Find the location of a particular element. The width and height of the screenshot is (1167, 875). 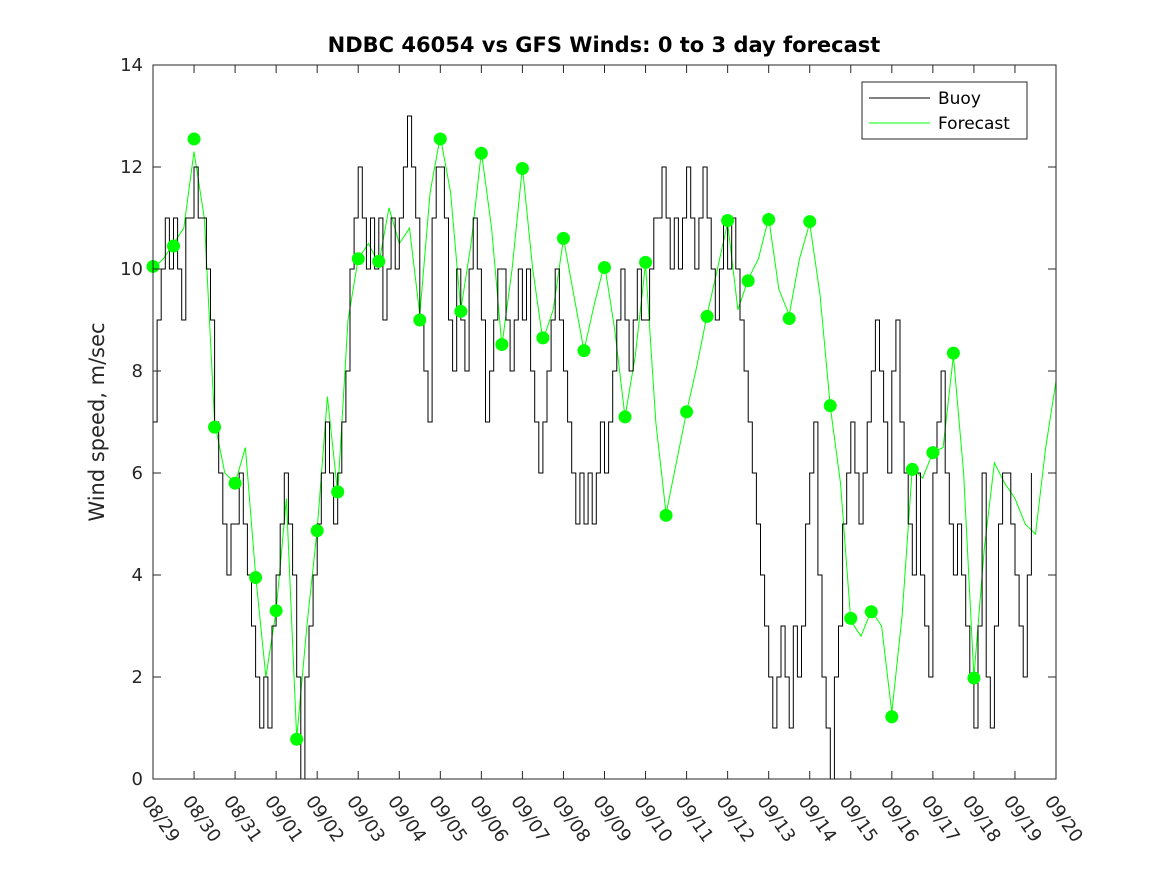

y-tick-label: 4 is located at coordinates (137, 575).